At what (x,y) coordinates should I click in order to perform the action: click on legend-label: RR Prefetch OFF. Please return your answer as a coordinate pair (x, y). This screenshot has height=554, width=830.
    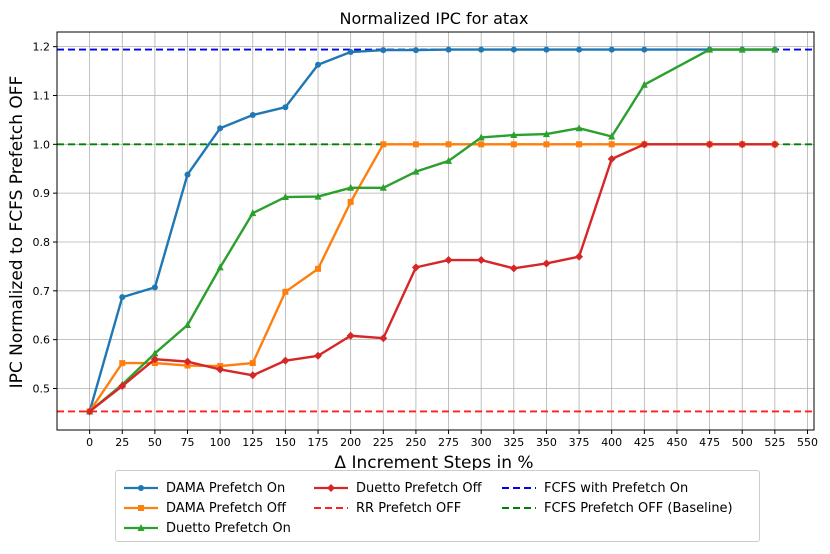
    Looking at the image, I should click on (409, 508).